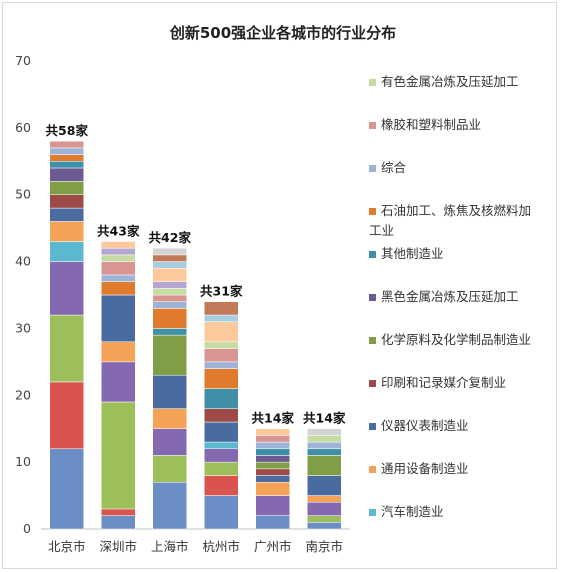 Image resolution: width=561 pixels, height=573 pixels. I want to click on y-tick-label: 20, so click(23, 394).